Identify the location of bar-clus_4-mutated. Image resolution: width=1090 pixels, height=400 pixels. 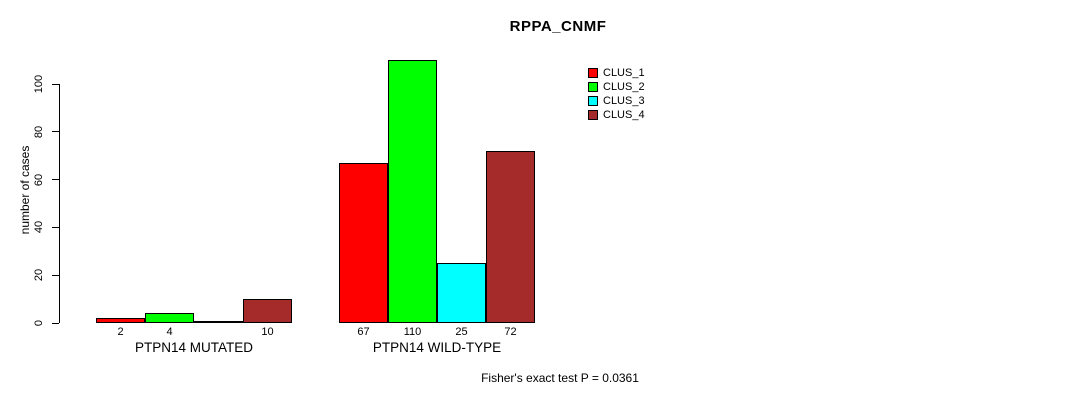
(267, 311).